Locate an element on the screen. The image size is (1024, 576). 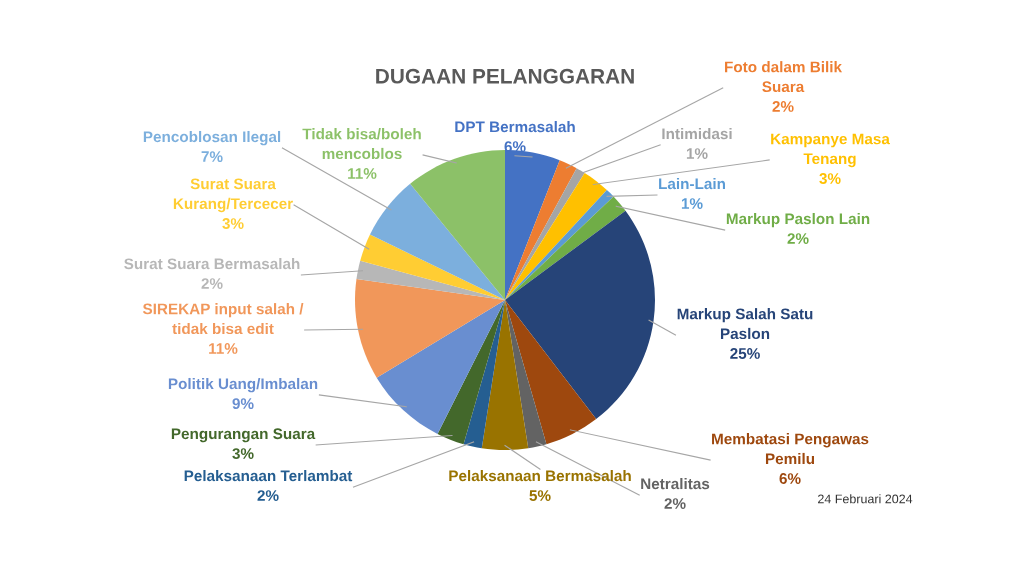
slice-label: SIREKAP input salah / tidak bisa edit is located at coordinates (223, 319).